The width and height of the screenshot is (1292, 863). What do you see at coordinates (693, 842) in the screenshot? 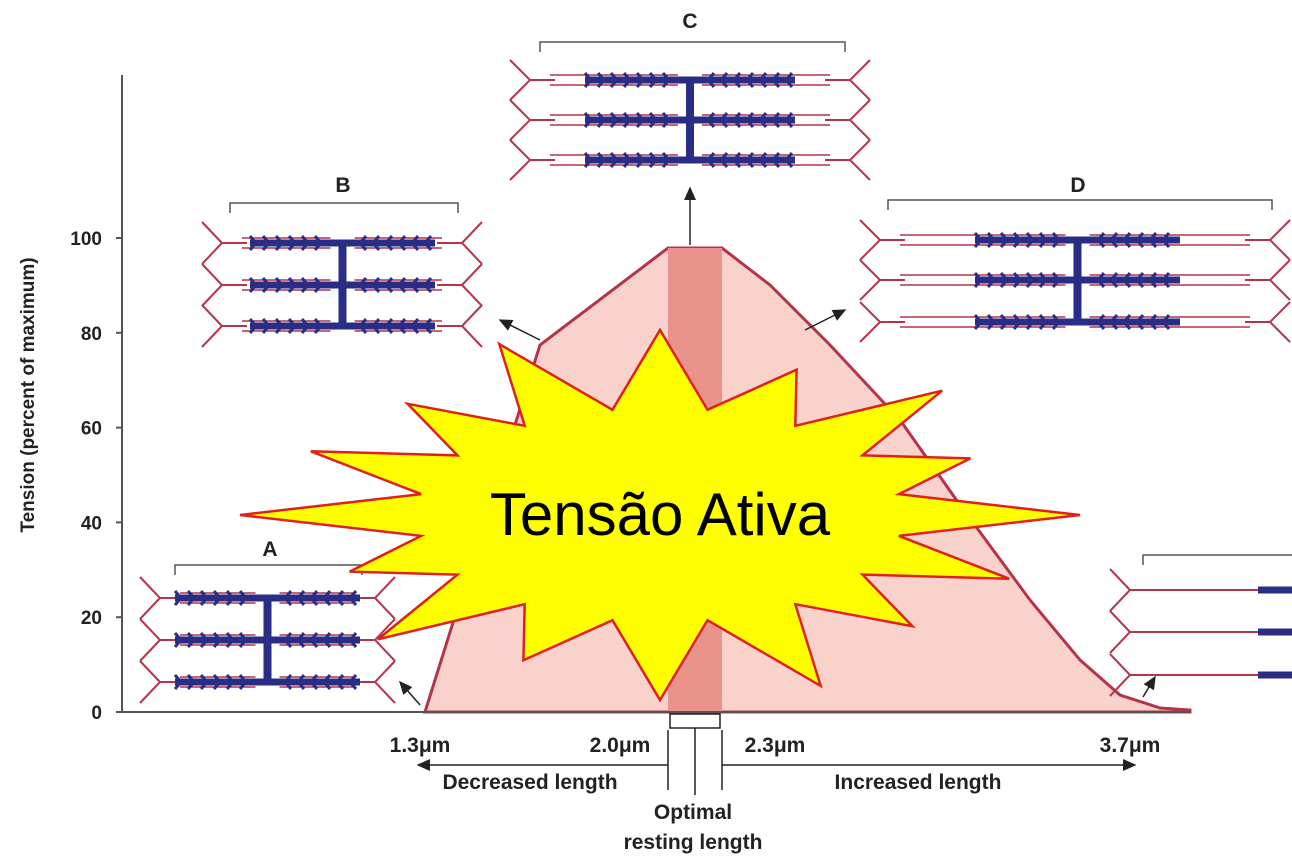
I see `optimal-label: resting length` at bounding box center [693, 842].